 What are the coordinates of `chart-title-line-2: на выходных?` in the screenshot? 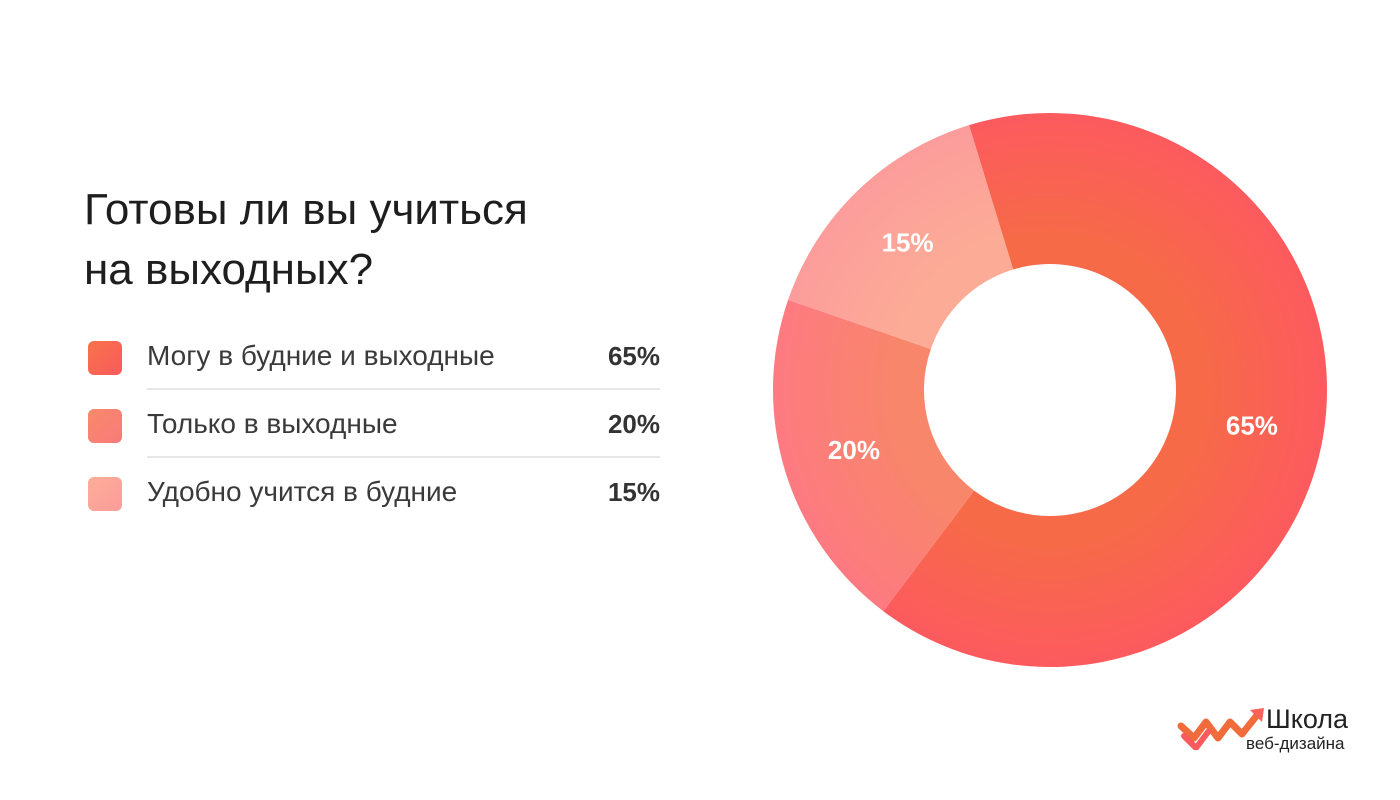 It's located at (229, 269).